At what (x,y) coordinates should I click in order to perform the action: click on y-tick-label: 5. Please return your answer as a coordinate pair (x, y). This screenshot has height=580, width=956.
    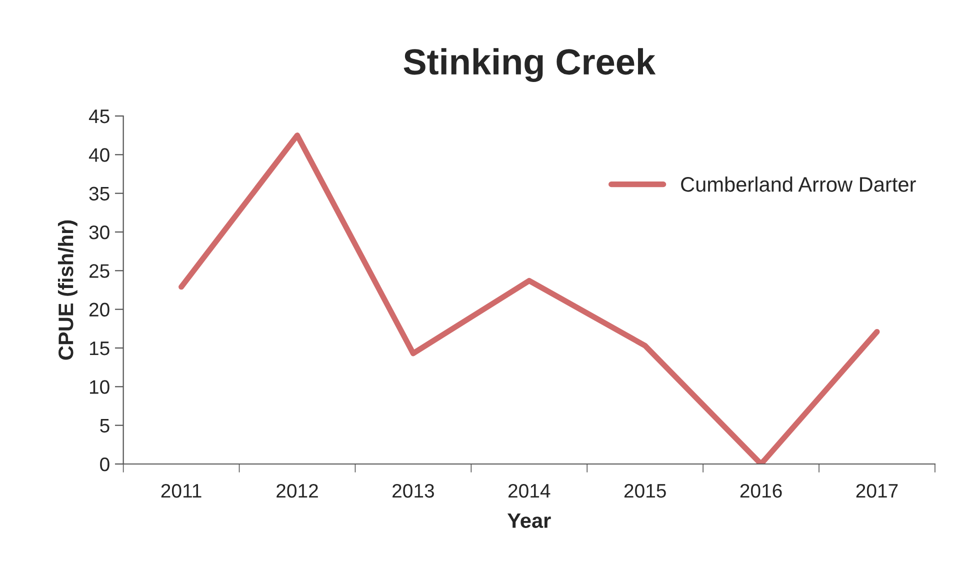
    Looking at the image, I should click on (105, 426).